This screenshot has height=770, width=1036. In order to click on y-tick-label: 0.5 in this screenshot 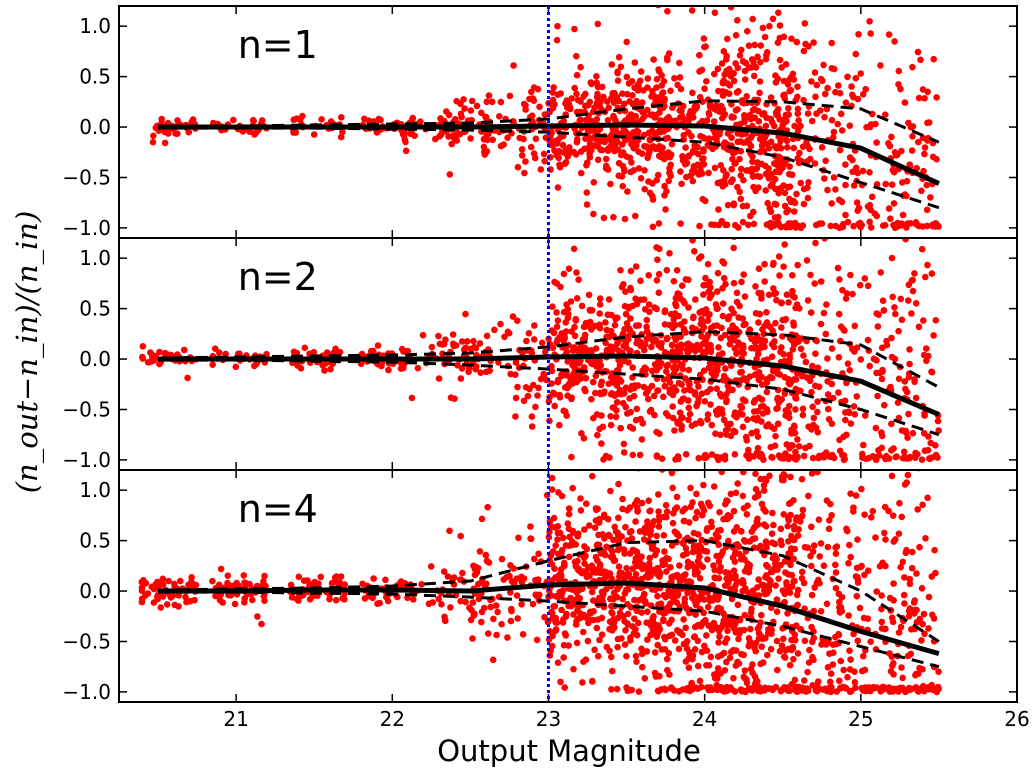, I will do `click(95, 77)`.